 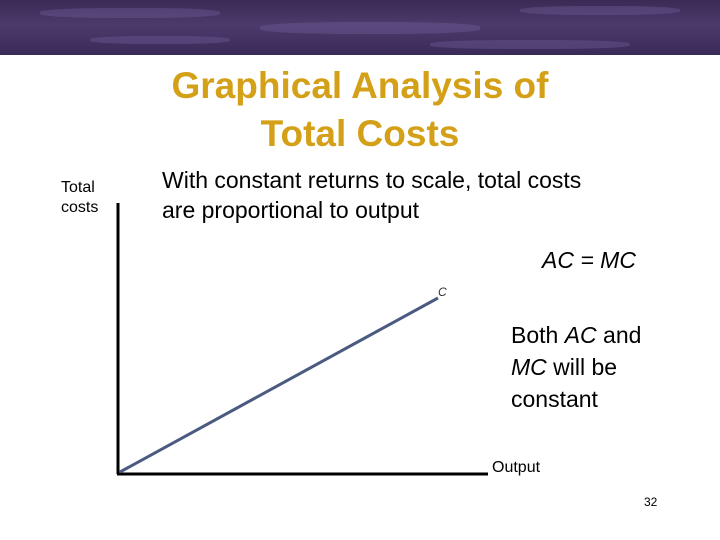 What do you see at coordinates (360, 27) in the screenshot?
I see `decorative-banner` at bounding box center [360, 27].